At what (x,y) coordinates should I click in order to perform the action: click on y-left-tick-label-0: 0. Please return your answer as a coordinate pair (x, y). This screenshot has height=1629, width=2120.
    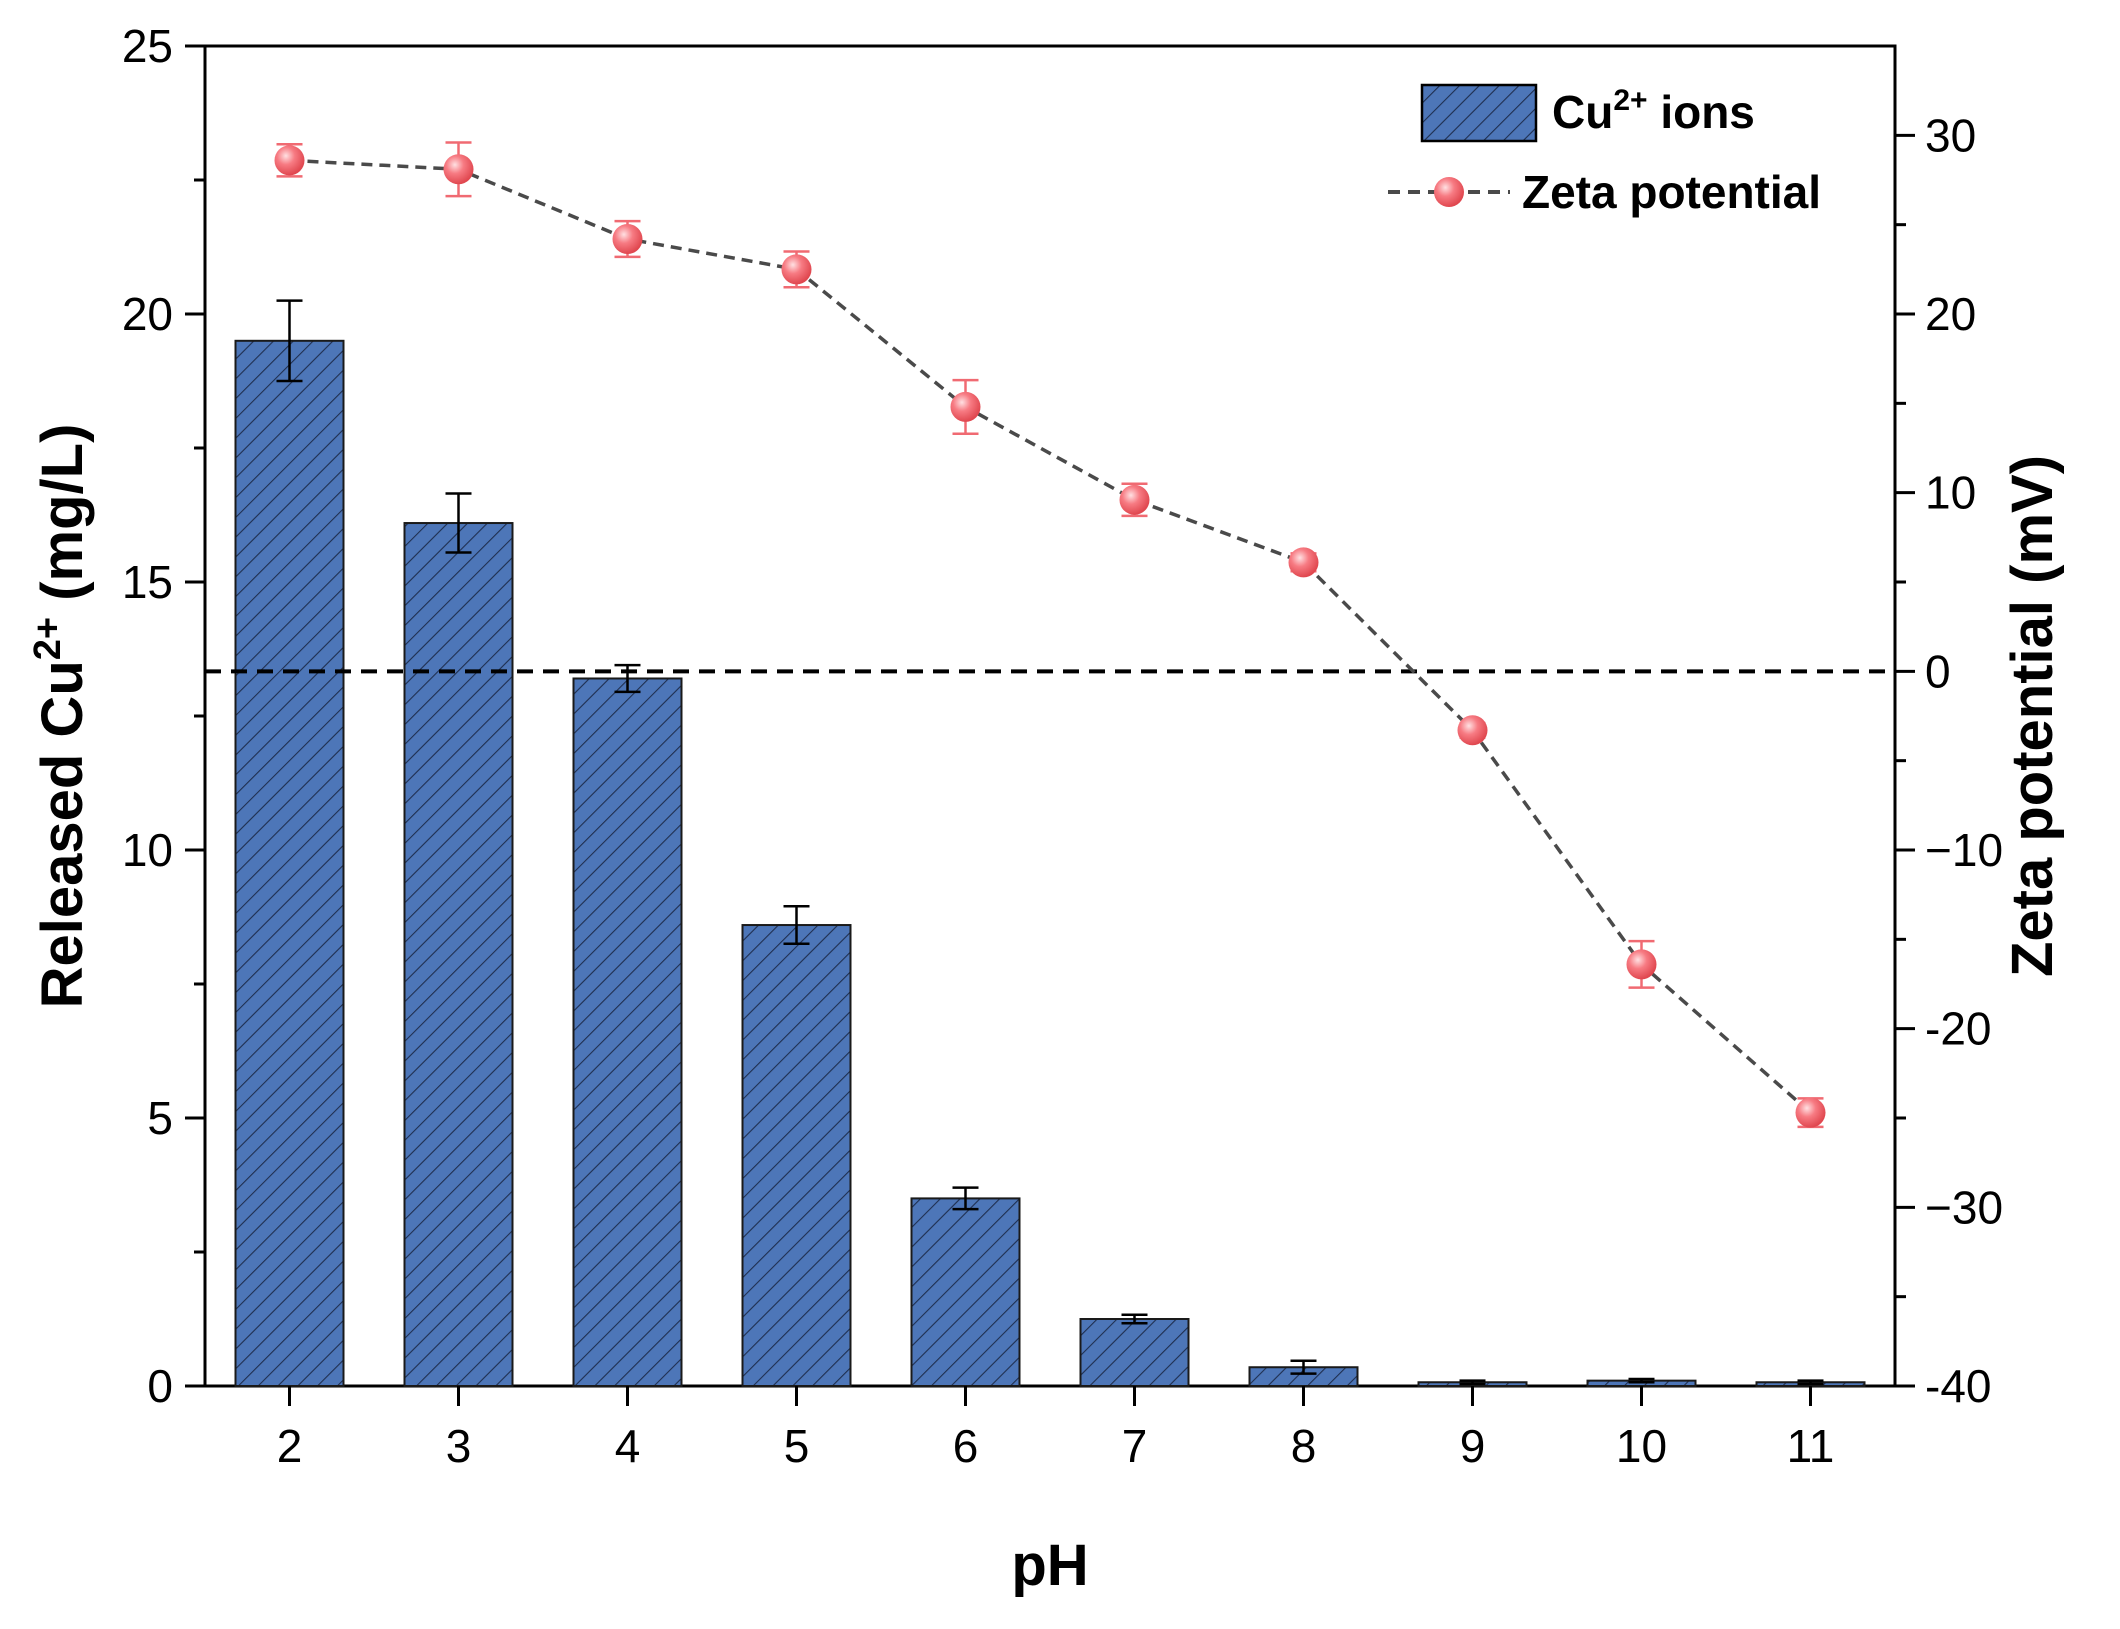
    Looking at the image, I should click on (160, 1386).